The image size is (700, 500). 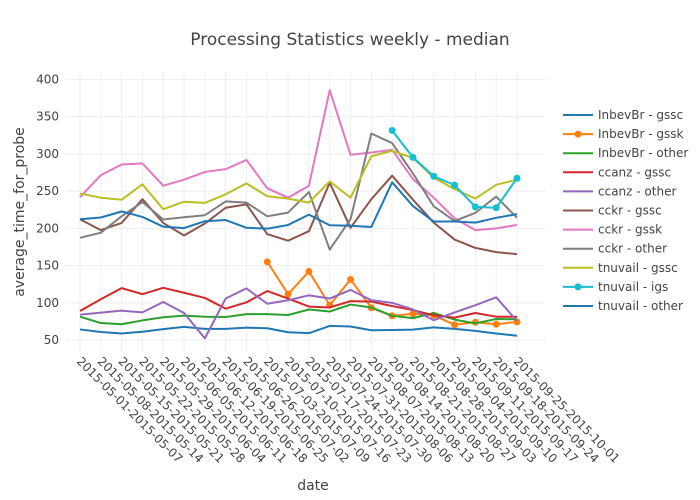 What do you see at coordinates (630, 211) in the screenshot?
I see `legend-label: cckr - gssc` at bounding box center [630, 211].